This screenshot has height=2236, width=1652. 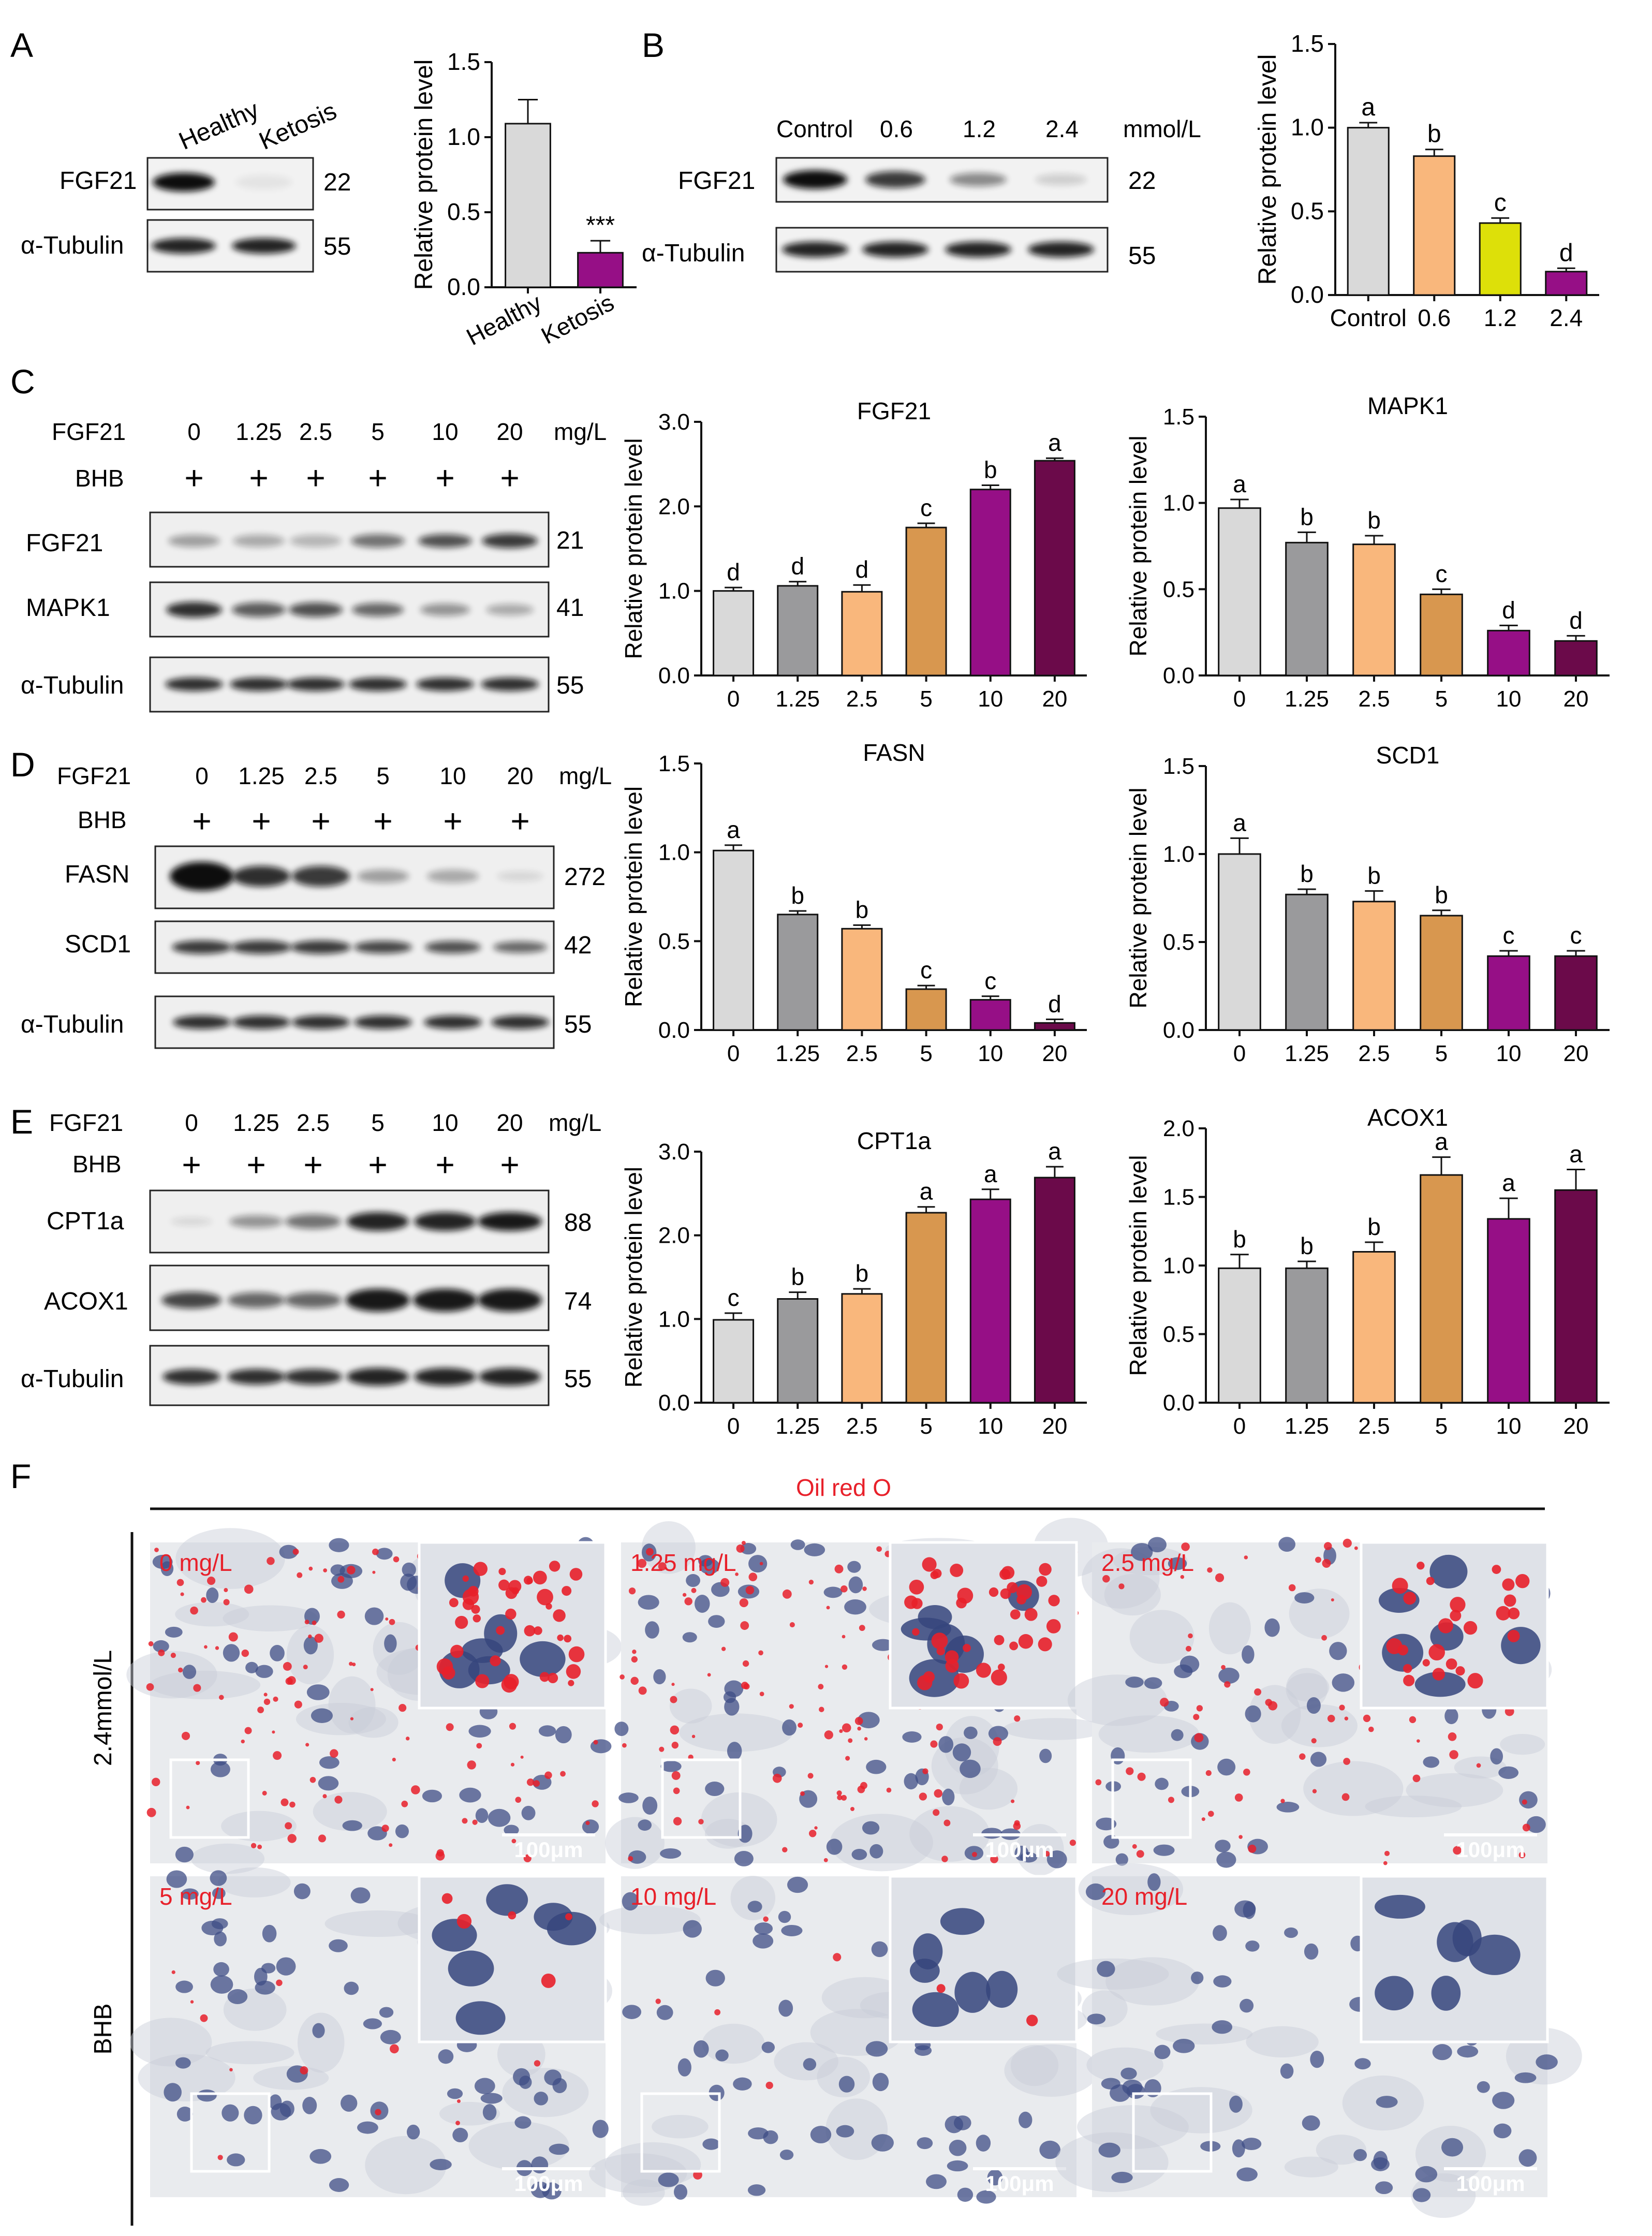 I want to click on lane-label: 0, so click(x=191, y=1122).